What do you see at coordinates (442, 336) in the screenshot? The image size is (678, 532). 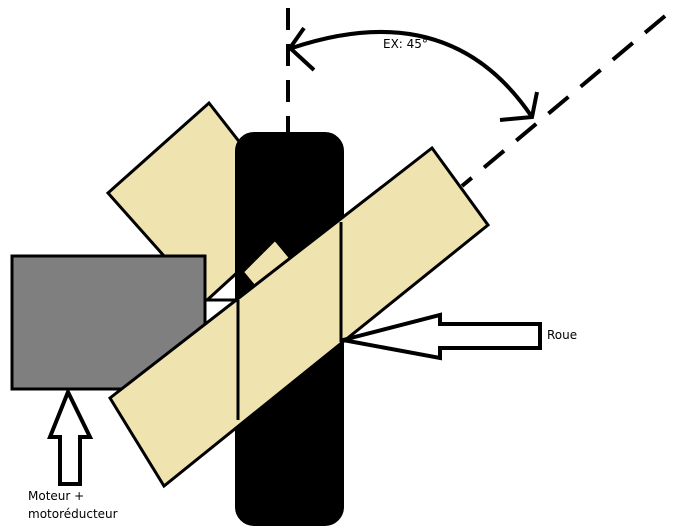 I see `wheel-pointer-arrow` at bounding box center [442, 336].